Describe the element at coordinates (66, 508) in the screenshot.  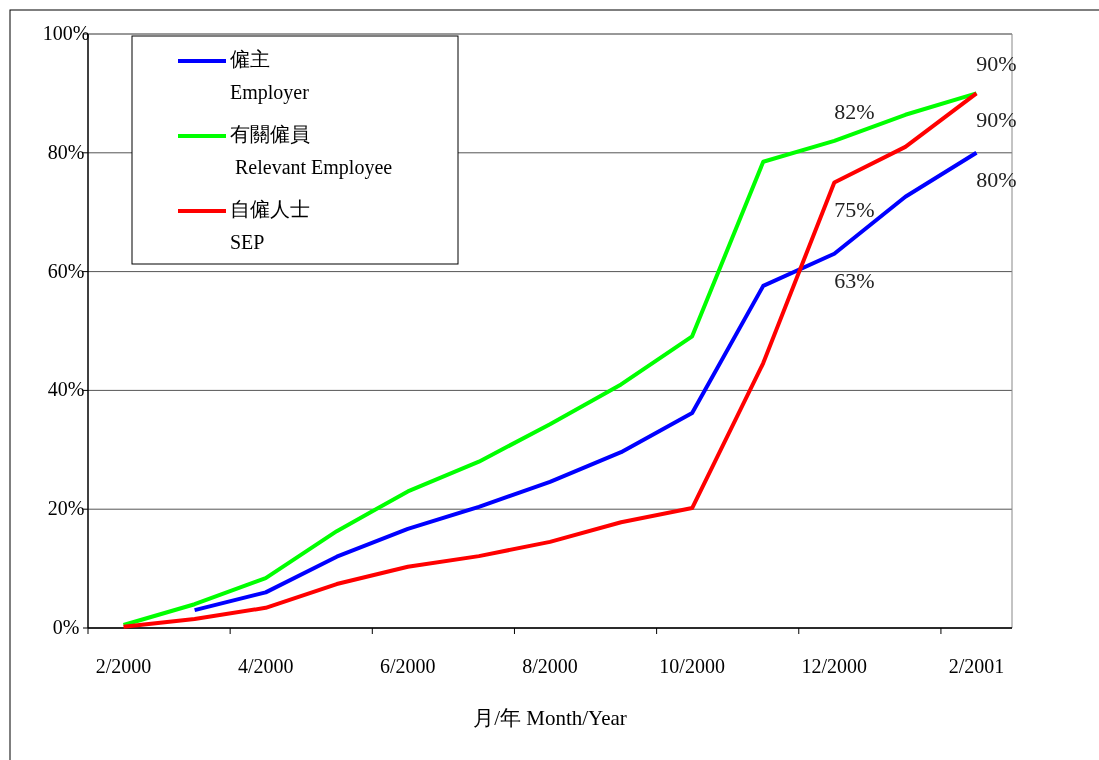
I see `y-tick-label: 20%` at that location.